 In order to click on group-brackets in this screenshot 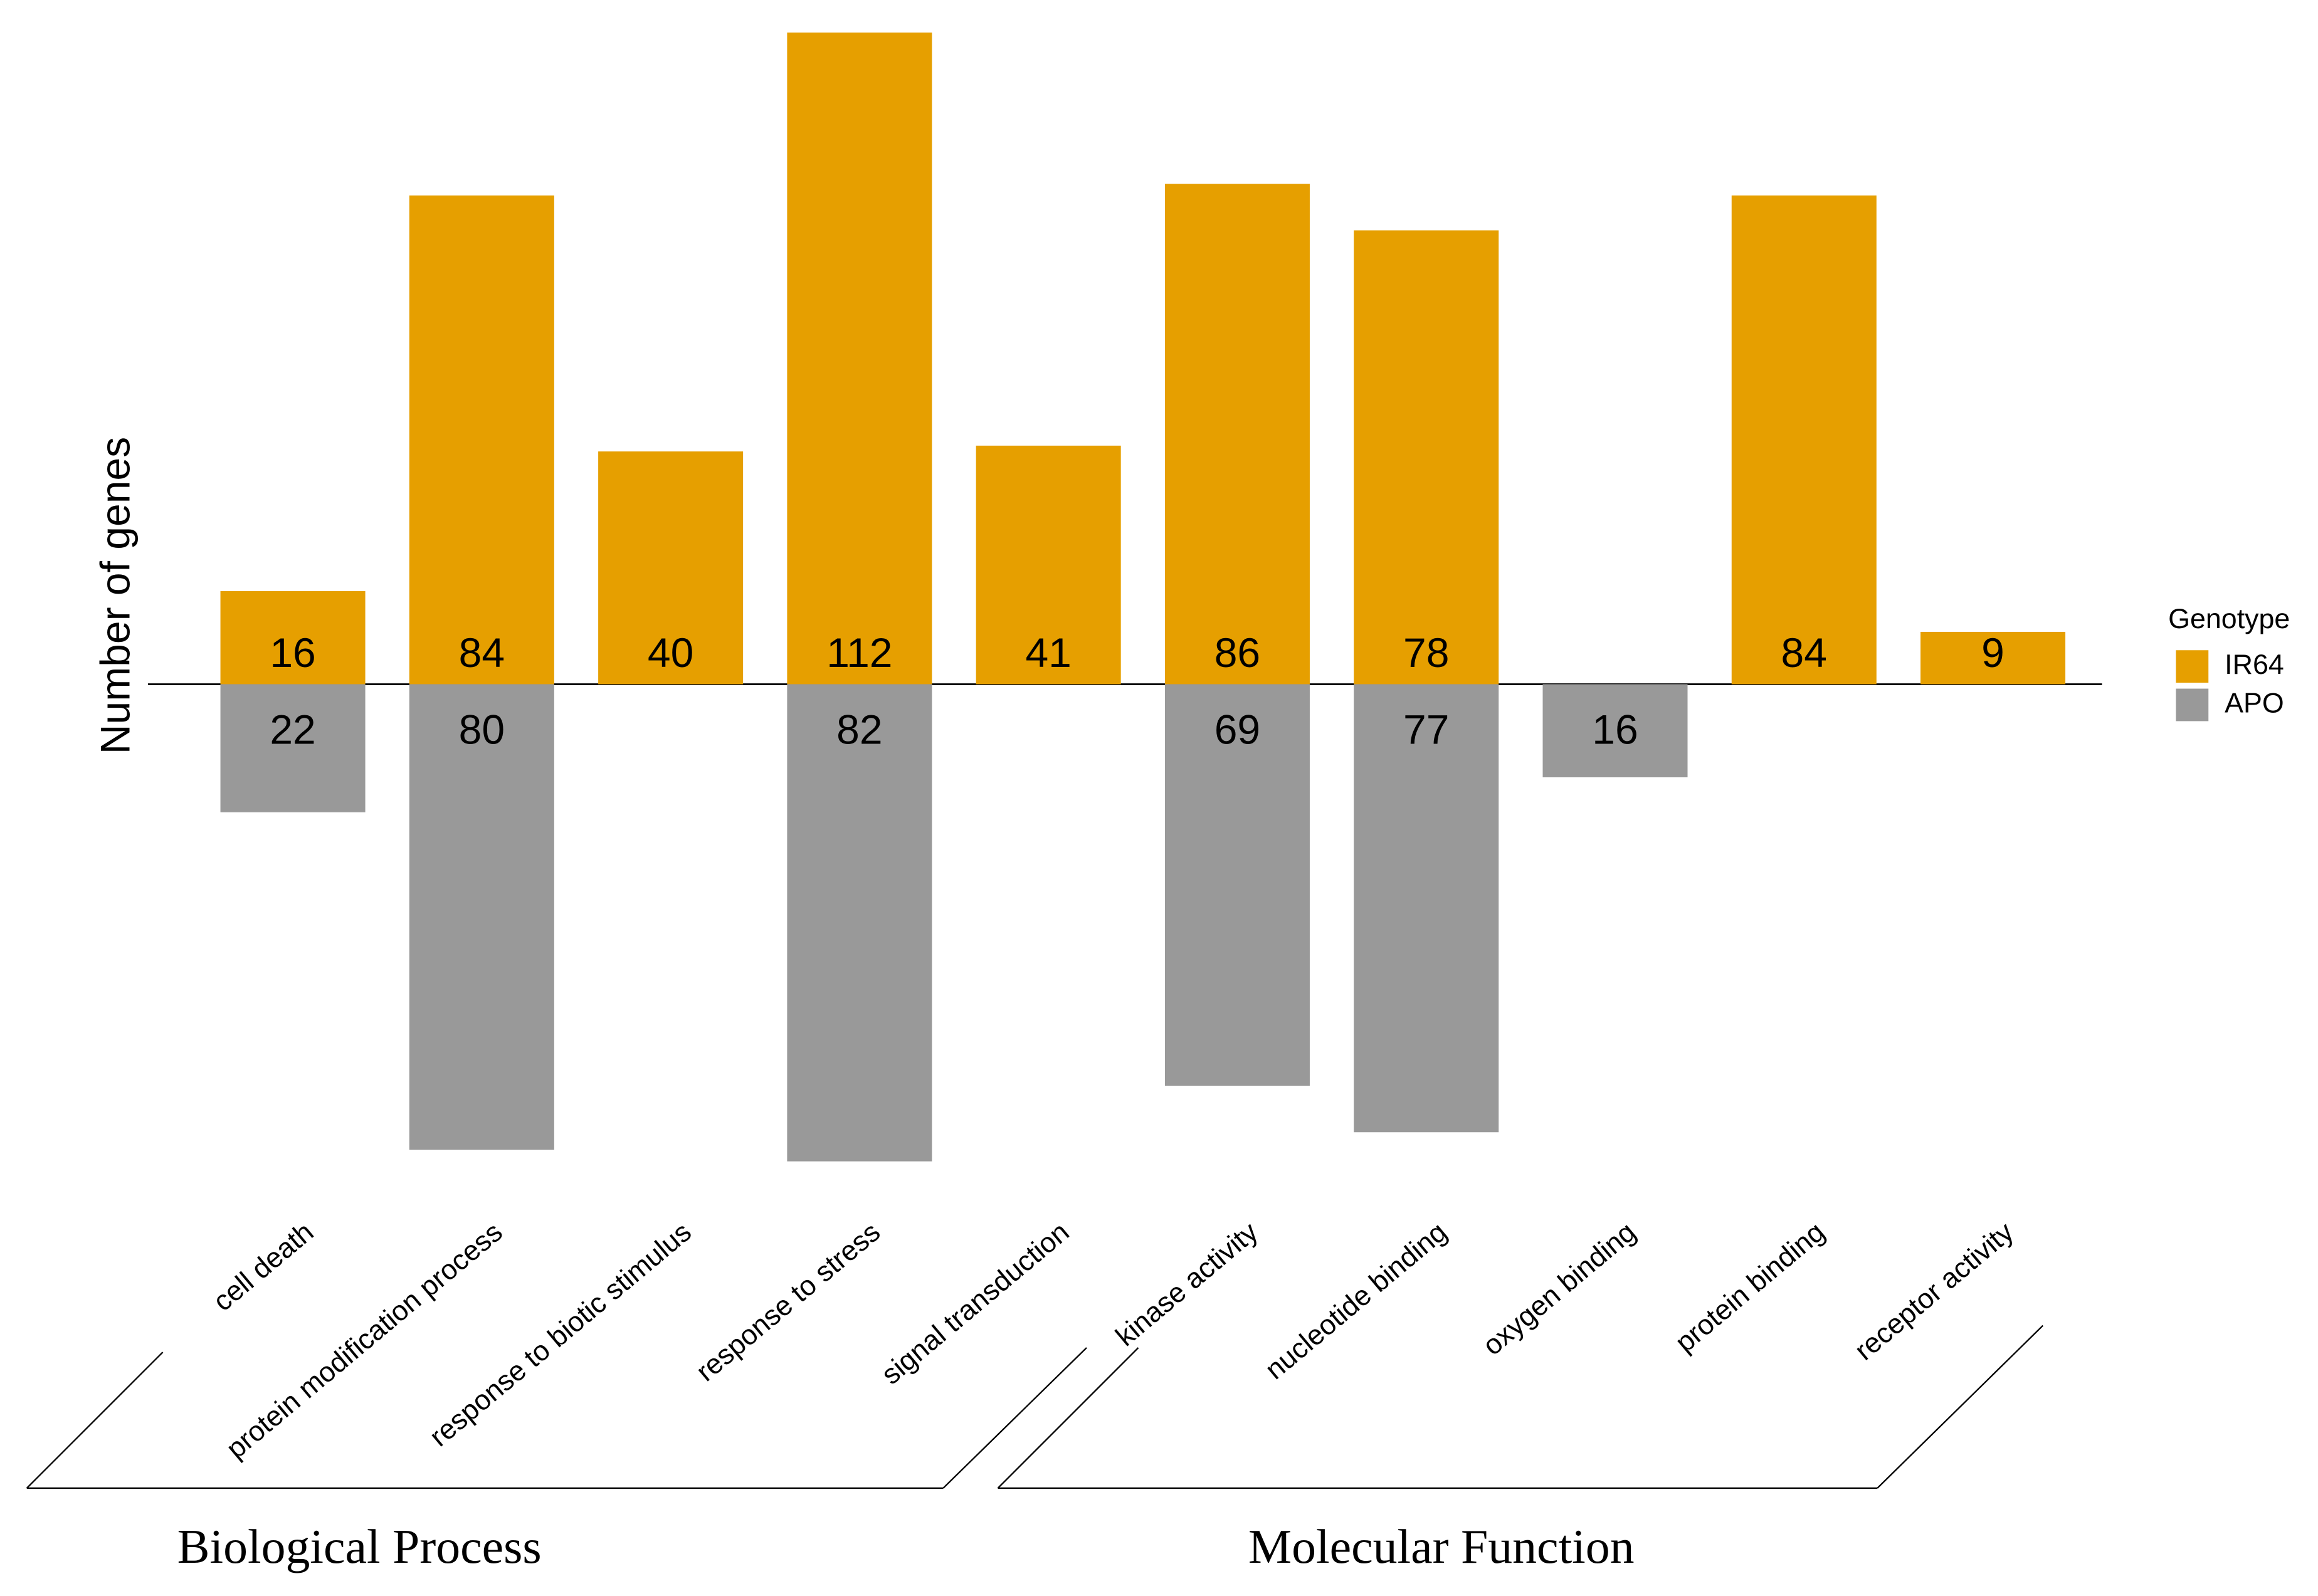, I will do `click(1035, 1407)`.